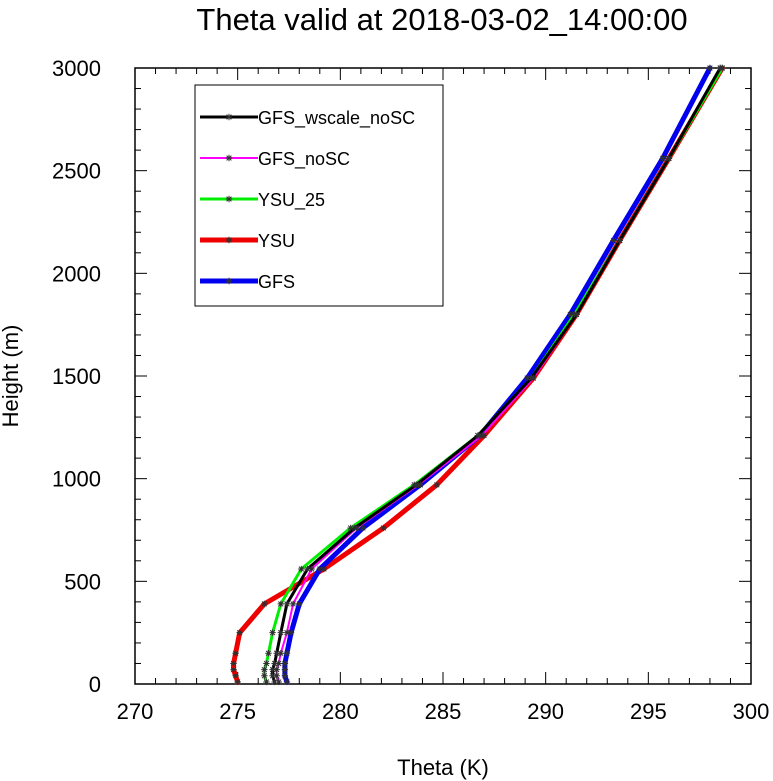 The width and height of the screenshot is (773, 781). What do you see at coordinates (76, 376) in the screenshot?
I see `y-tick-label: 1500` at bounding box center [76, 376].